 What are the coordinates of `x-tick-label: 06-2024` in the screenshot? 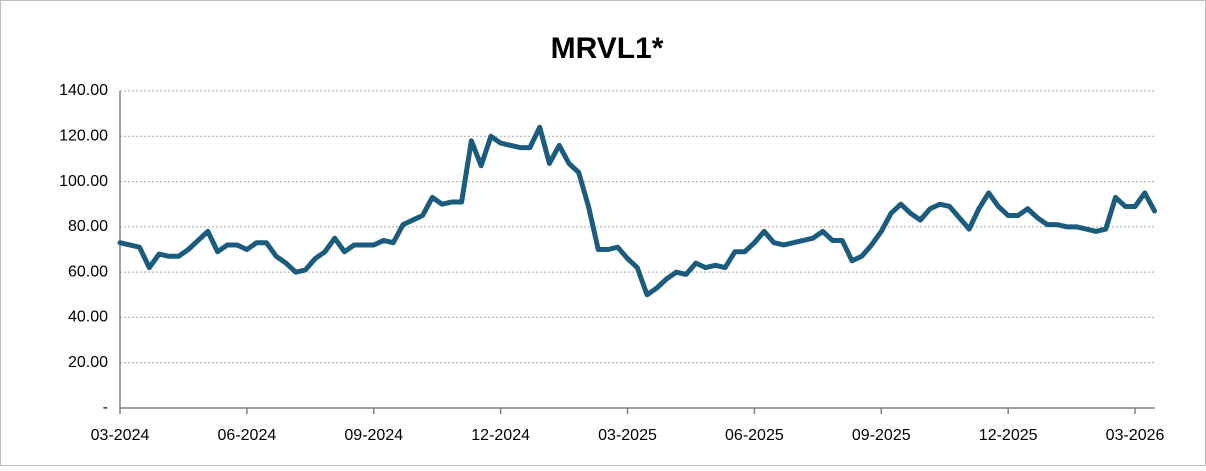 It's located at (247, 435).